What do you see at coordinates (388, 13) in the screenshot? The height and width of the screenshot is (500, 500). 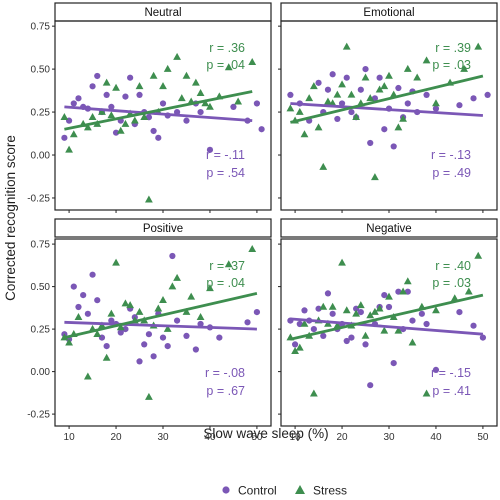 I see `panel-title: Emotional` at bounding box center [388, 13].